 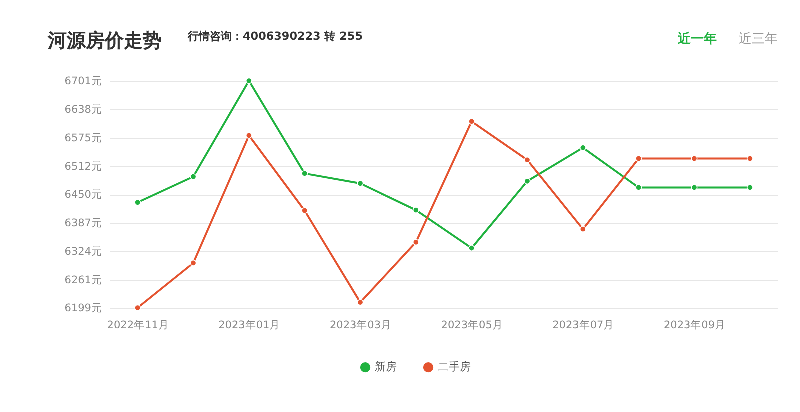 What do you see at coordinates (83, 82) in the screenshot?
I see `y-tick-label: 6701元` at bounding box center [83, 82].